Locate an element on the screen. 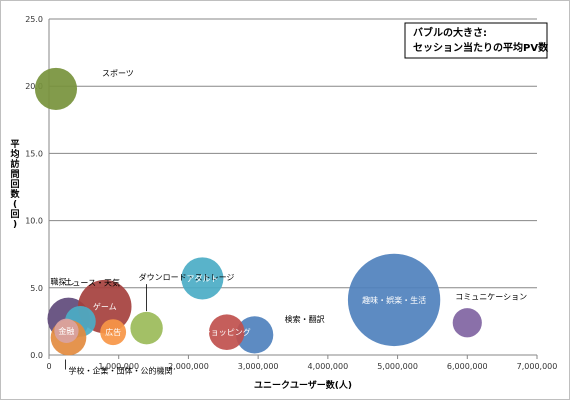 The image size is (570, 403). bubble-label: 検索・翻訳 is located at coordinates (305, 319).